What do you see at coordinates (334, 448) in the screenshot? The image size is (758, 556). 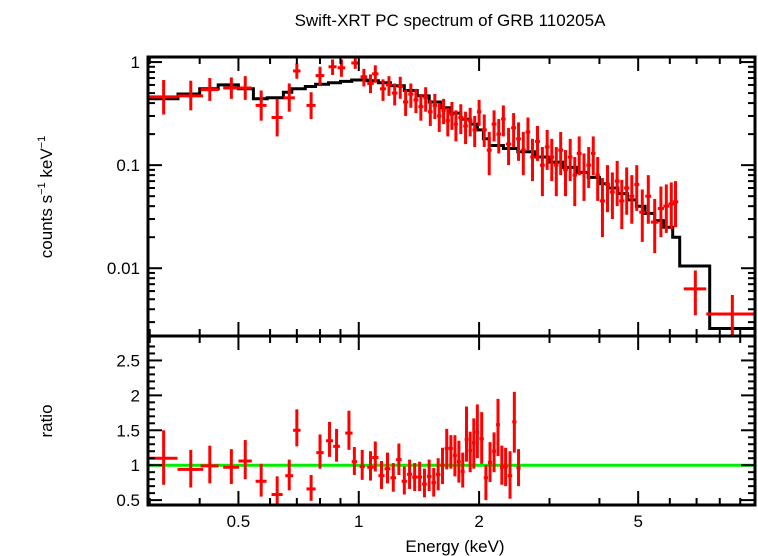 I see `ratio-data-points` at bounding box center [334, 448].